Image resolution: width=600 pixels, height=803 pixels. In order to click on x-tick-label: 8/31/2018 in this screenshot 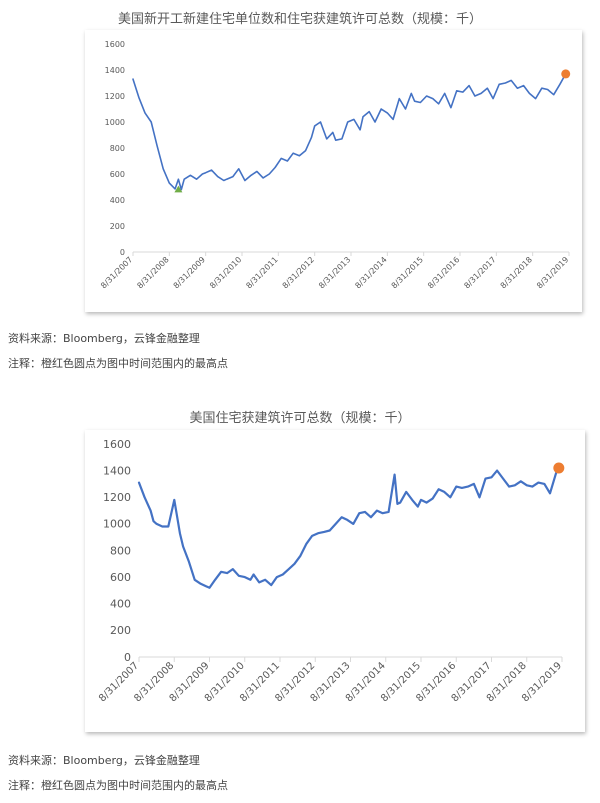, I will do `click(516, 272)`.